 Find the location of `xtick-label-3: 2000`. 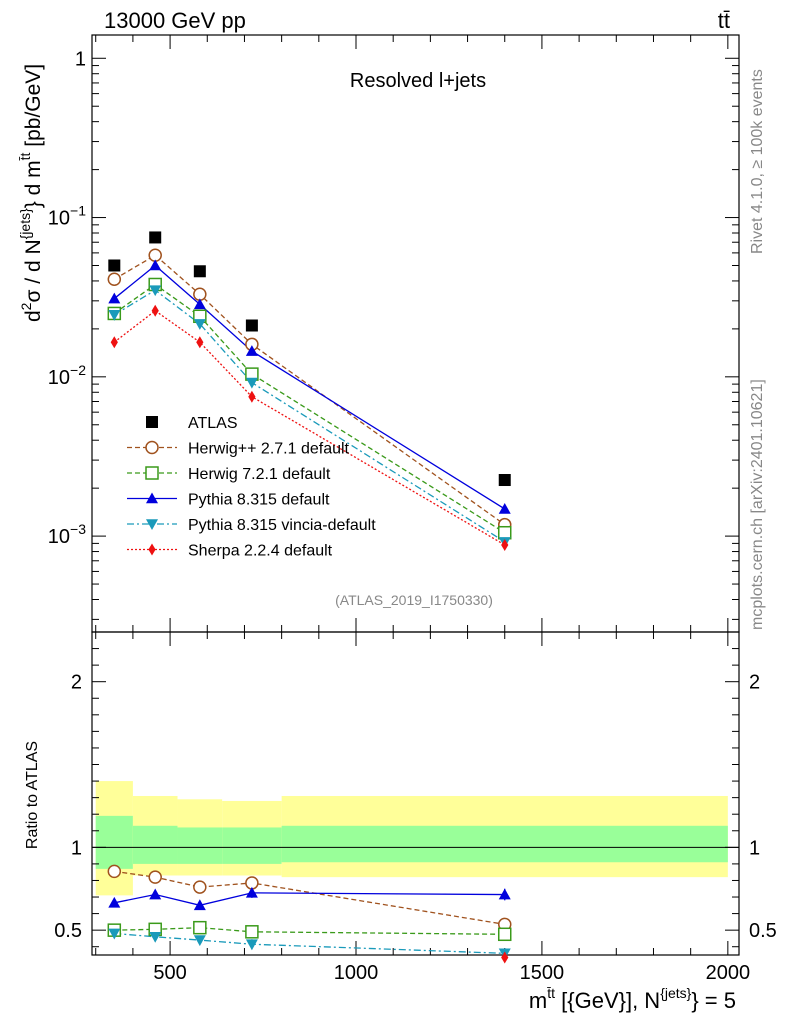

xtick-label-3: 2000 is located at coordinates (728, 973).